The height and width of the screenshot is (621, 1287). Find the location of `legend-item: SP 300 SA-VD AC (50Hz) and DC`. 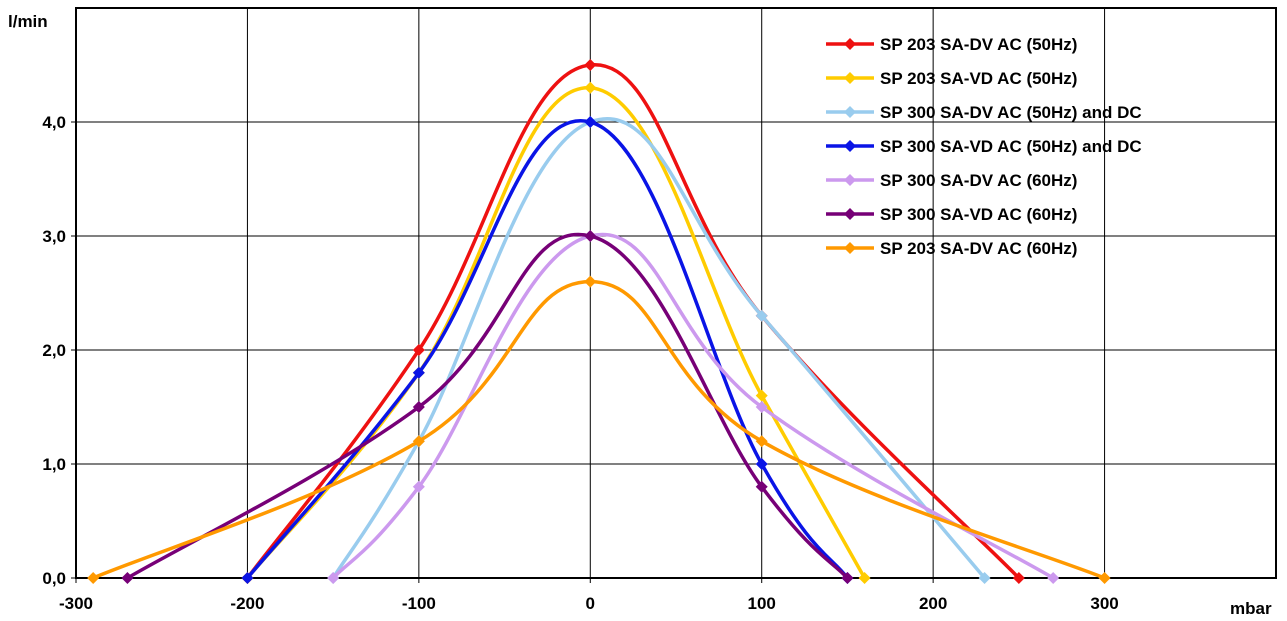

legend-item: SP 300 SA-VD AC (50Hz) and DC is located at coordinates (984, 146).